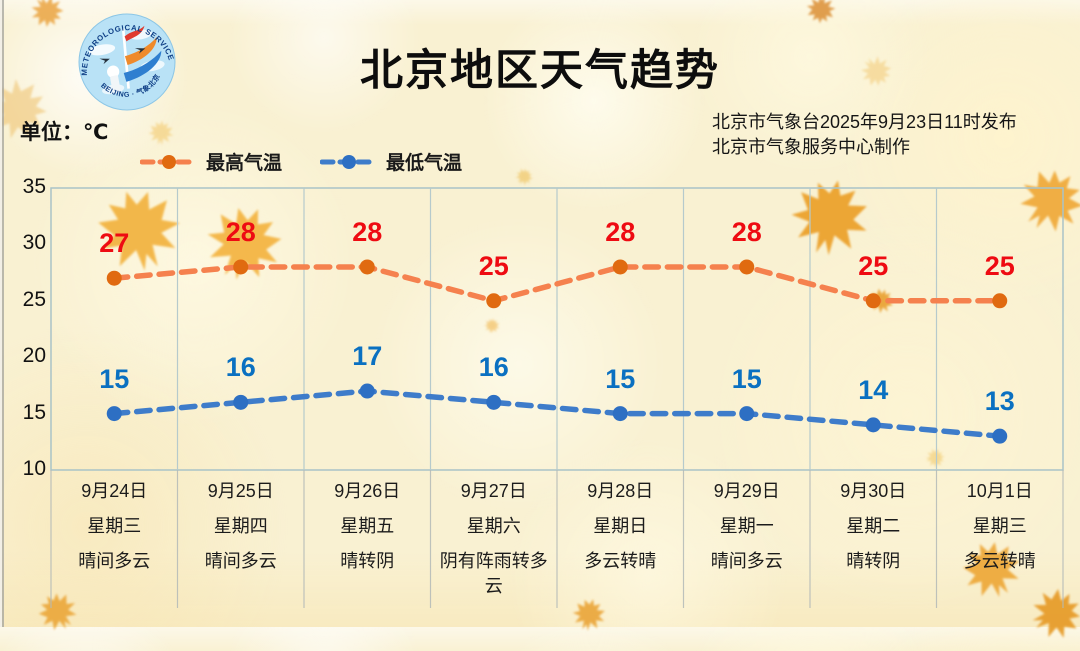  What do you see at coordinates (540, 71) in the screenshot?
I see `page-title: 北京地区天气趋势` at bounding box center [540, 71].